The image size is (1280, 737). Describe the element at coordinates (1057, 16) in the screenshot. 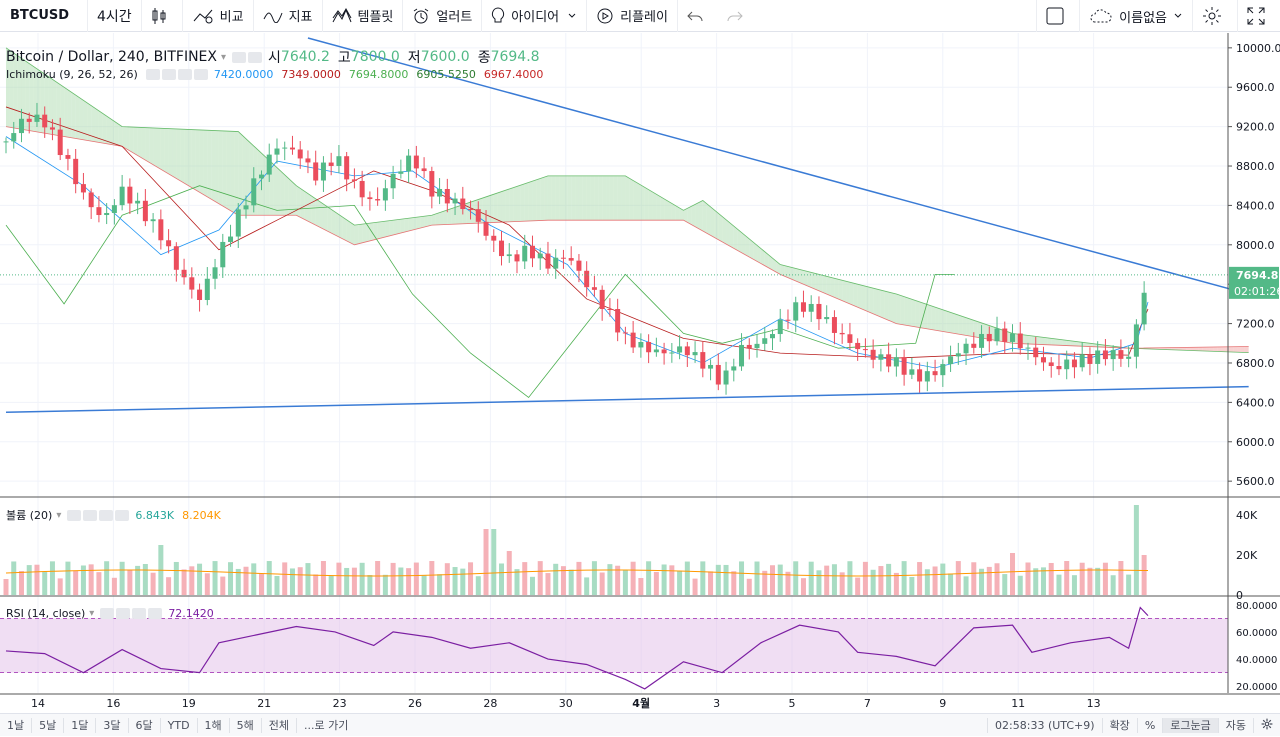

I see `fullscreen-square-button` at that location.